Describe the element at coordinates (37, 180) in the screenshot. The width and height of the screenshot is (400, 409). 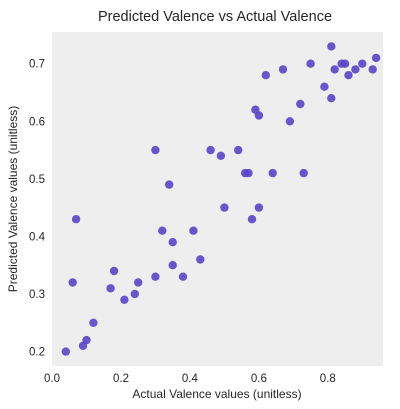
I see `y-tick-label: 0.5` at that location.